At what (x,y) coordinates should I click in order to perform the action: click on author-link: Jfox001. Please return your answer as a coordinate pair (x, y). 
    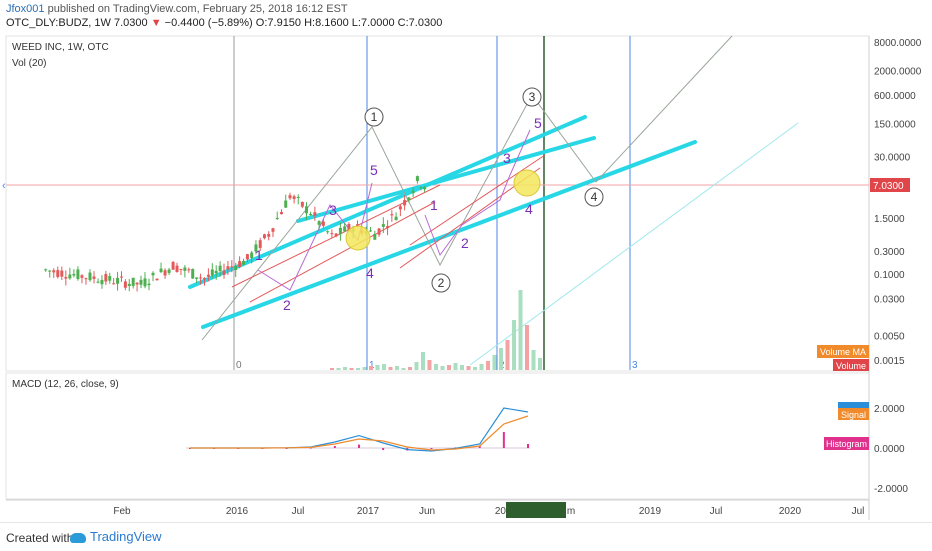
    Looking at the image, I should click on (25, 9).